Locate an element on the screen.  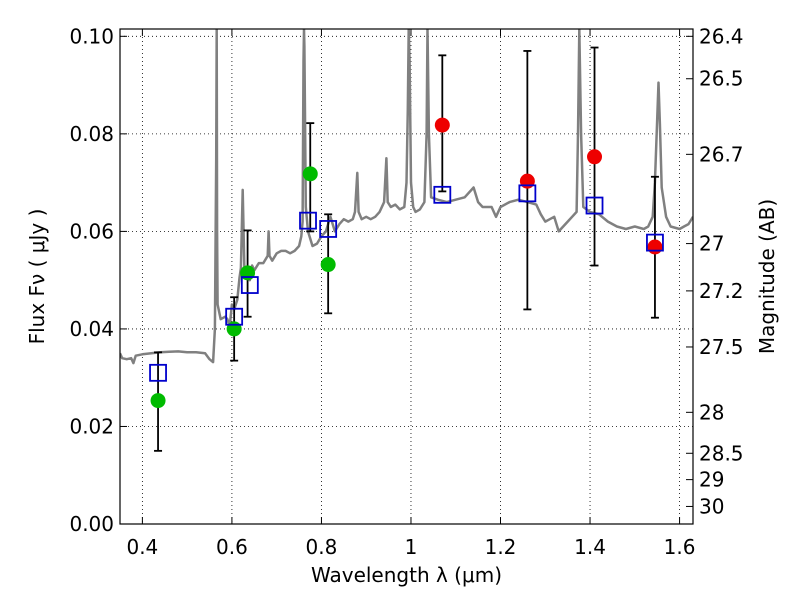
y-tick-label: 0.00 is located at coordinates (91, 524).